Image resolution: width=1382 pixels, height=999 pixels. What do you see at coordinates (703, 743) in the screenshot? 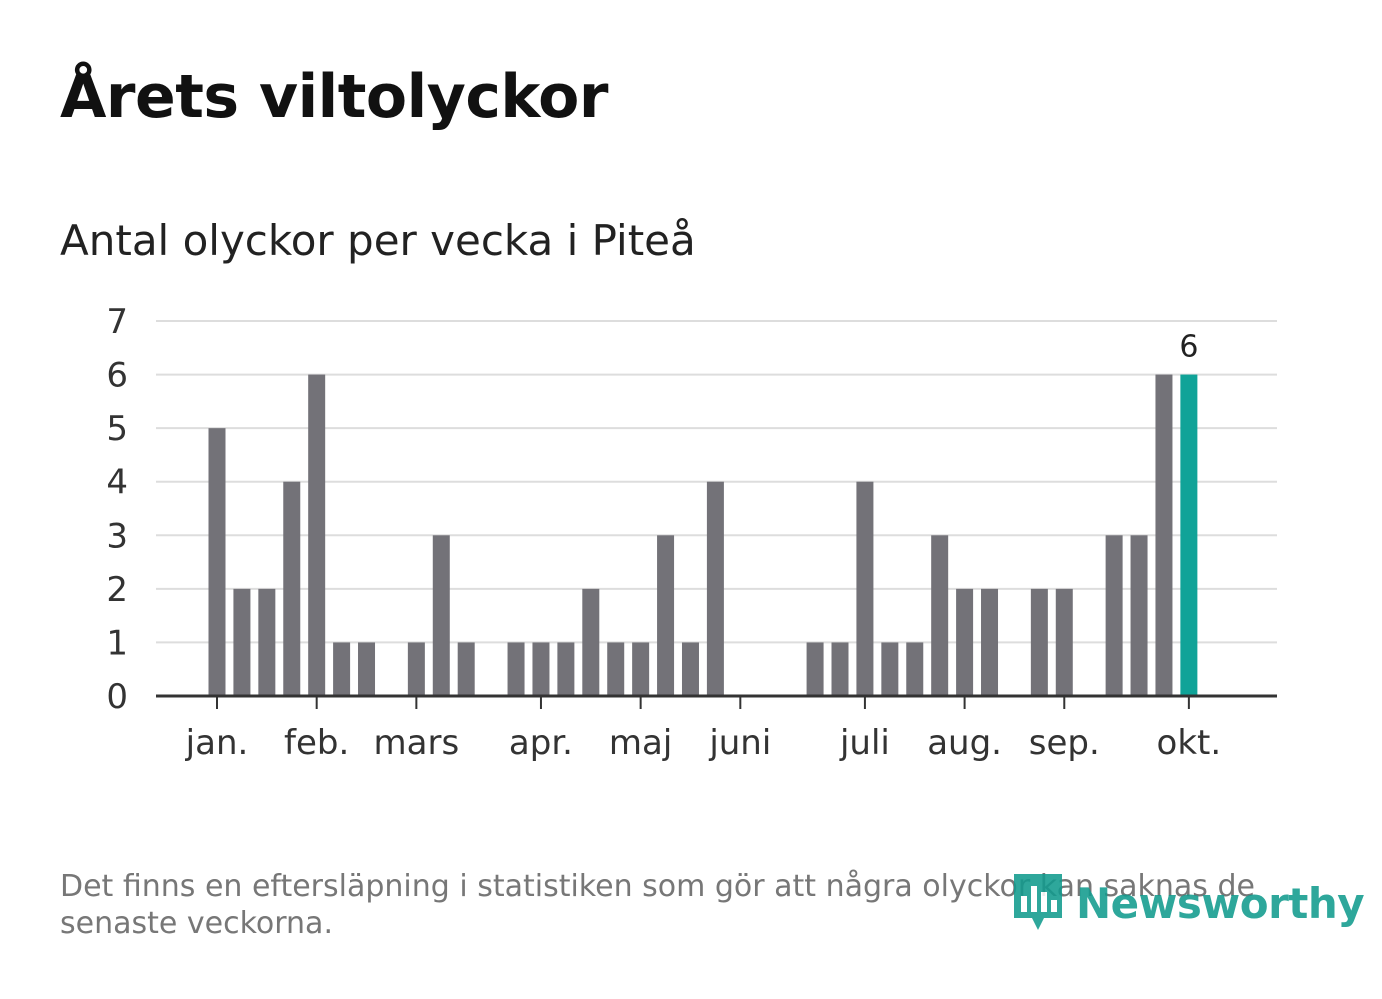
I see `x-axis-labels: jan. feb. mars apr. maj juni juli aug. sep. okt.` at bounding box center [703, 743].